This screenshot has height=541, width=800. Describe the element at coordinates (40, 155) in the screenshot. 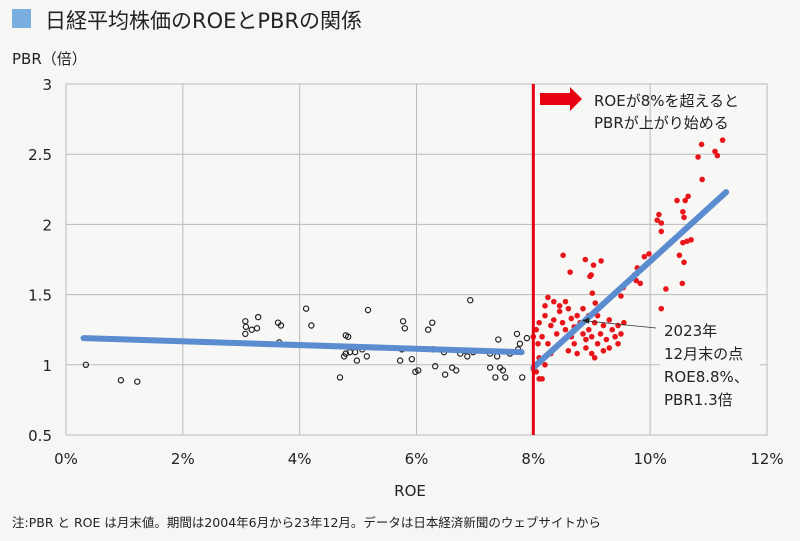

I see `y-tick-label: 2.5` at that location.